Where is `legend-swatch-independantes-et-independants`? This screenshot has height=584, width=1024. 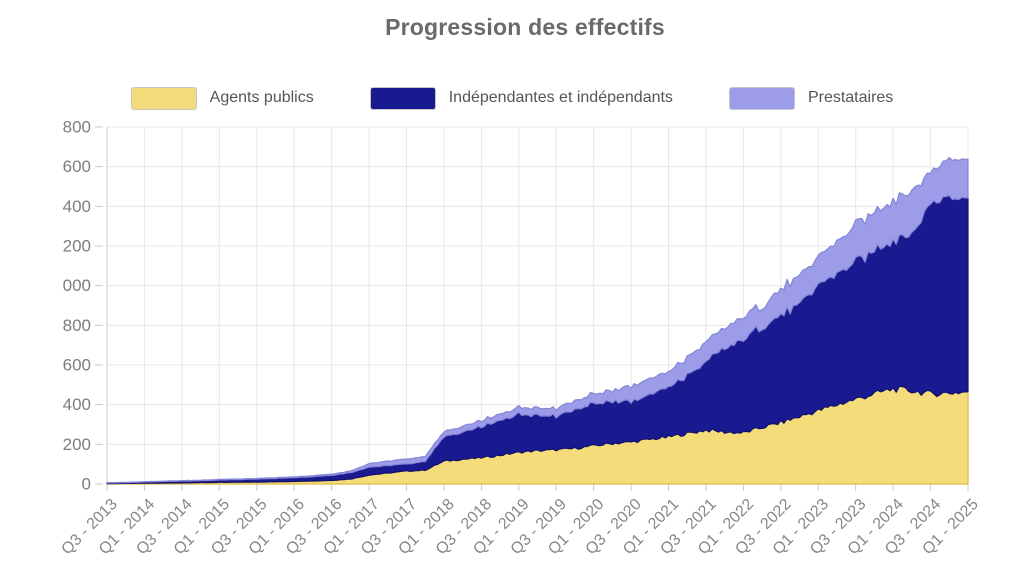
legend-swatch-independantes-et-independants is located at coordinates (402, 98).